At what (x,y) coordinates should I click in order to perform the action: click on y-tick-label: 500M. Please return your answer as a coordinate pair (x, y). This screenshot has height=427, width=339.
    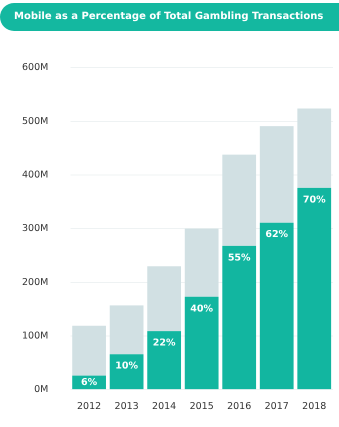
    Looking at the image, I should click on (35, 121).